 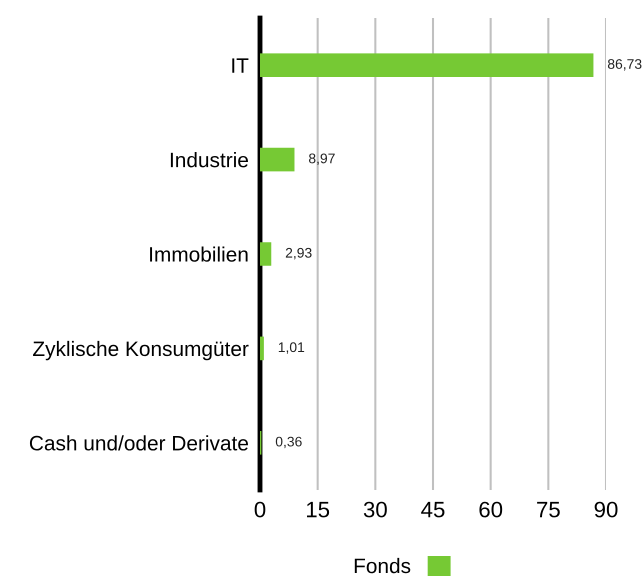 What do you see at coordinates (548, 510) in the screenshot?
I see `x-tick-label: 75` at bounding box center [548, 510].